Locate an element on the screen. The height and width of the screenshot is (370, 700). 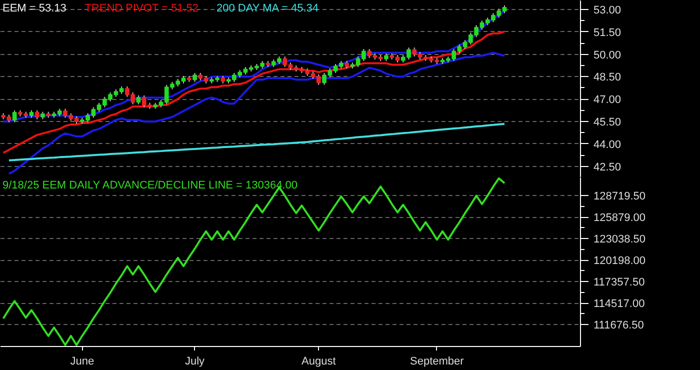
series-label: 9/18/25 EEM DAILY ADVANCE/DECLINE LINE = 130364.00 is located at coordinates (150, 186).